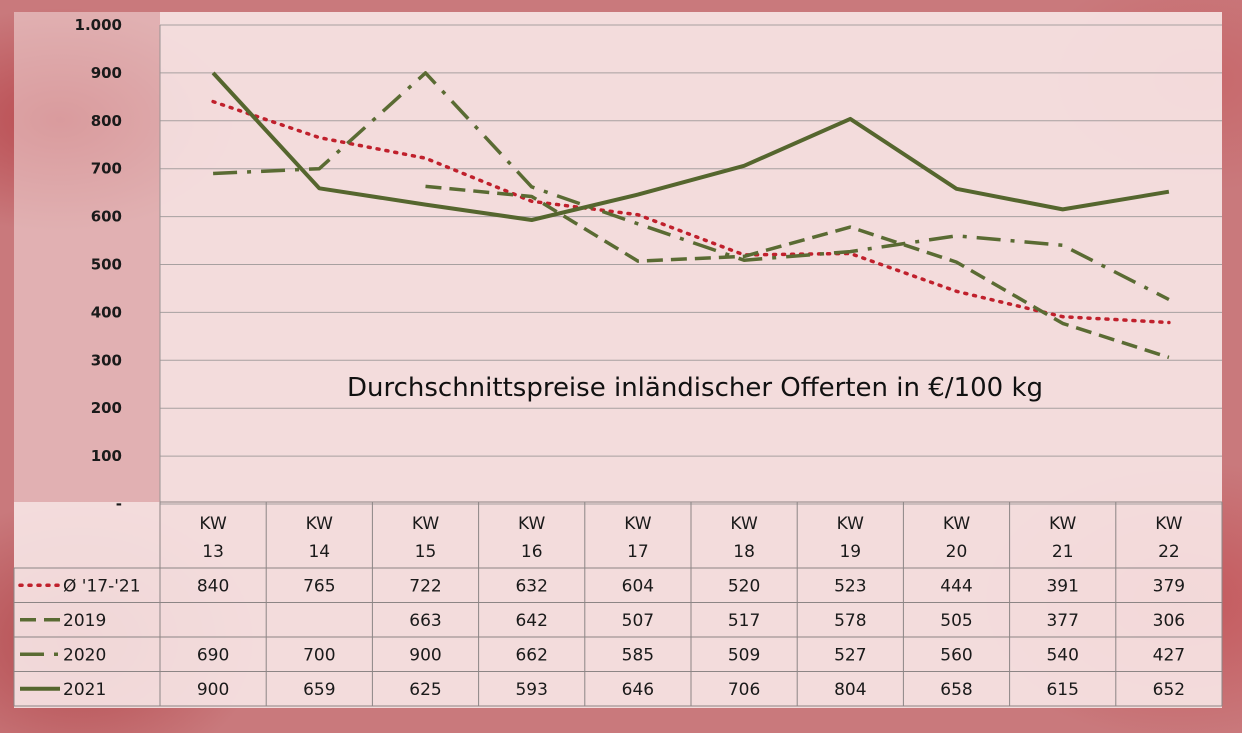 This screenshot has width=1242, height=733. Describe the element at coordinates (638, 552) in the screenshot. I see `x-category-label: 17` at that location.